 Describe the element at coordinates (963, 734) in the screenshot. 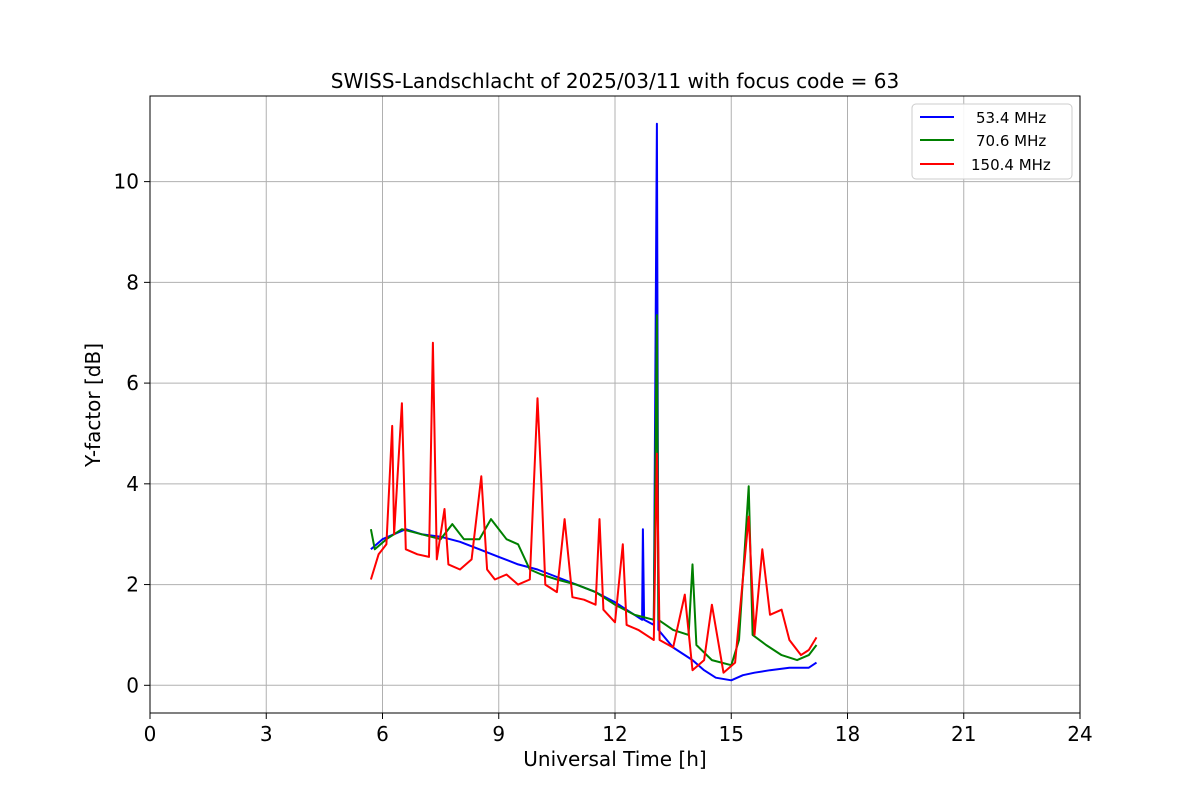

I see `x-tick-label: 21` at that location.